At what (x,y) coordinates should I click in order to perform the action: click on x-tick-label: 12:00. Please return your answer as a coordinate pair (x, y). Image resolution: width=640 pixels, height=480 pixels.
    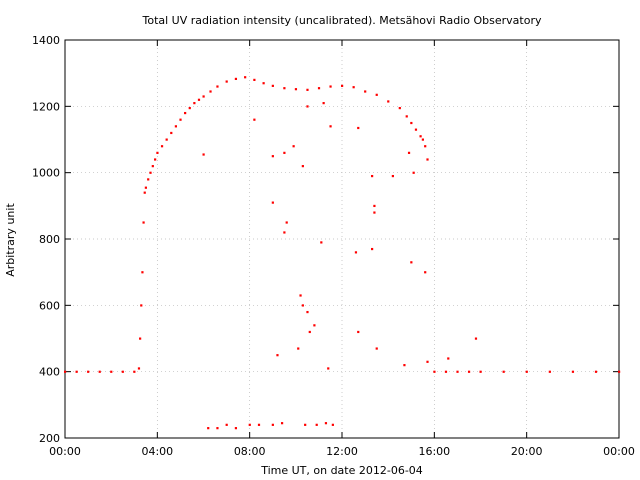
    Looking at the image, I should click on (342, 451).